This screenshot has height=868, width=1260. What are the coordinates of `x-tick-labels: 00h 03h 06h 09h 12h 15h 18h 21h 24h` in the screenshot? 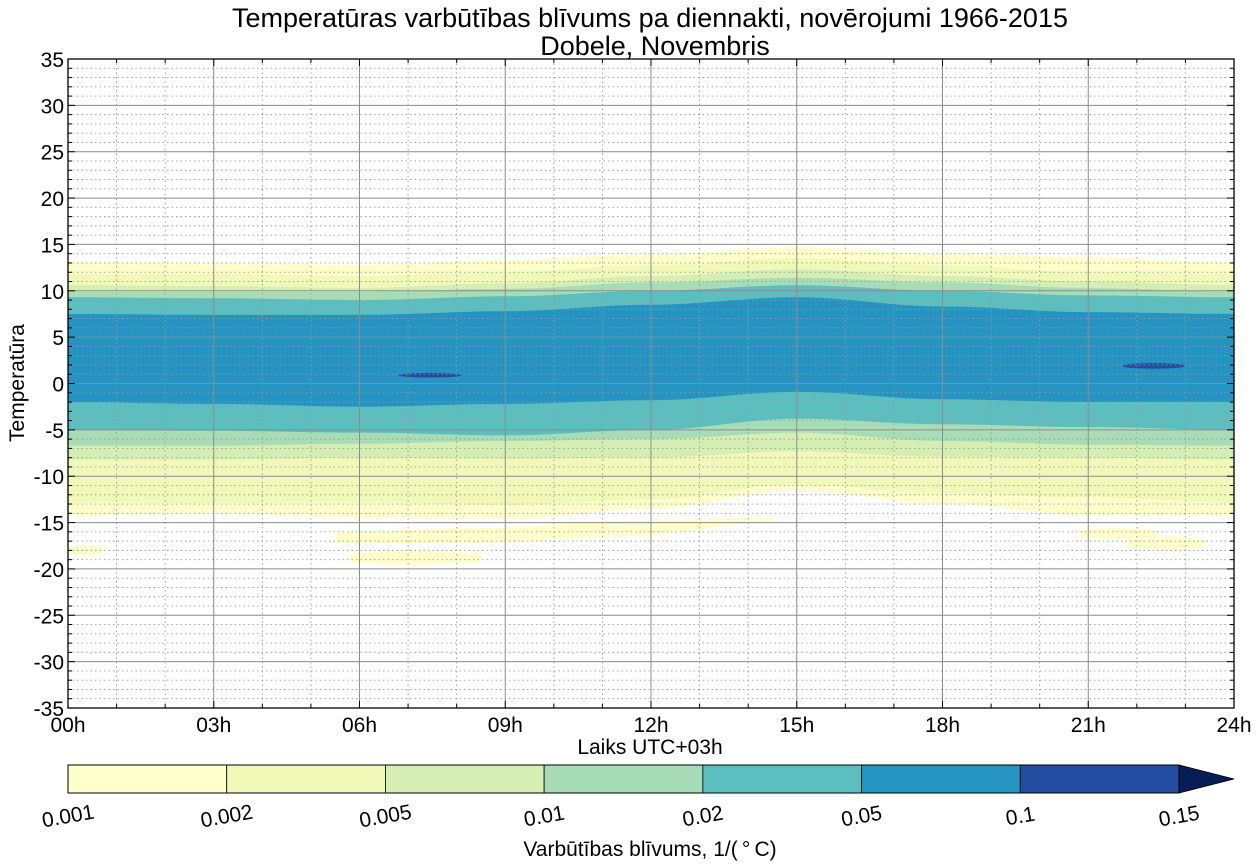 It's located at (650, 725).